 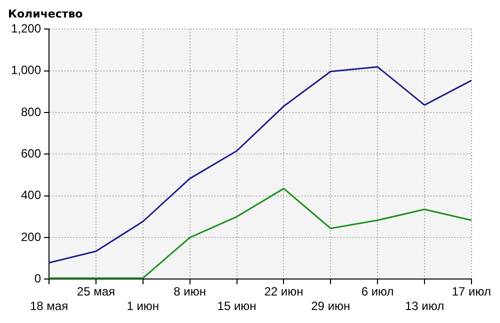 What do you see at coordinates (424, 306) in the screenshot?
I see `x-tick-label: 13 июл` at bounding box center [424, 306].